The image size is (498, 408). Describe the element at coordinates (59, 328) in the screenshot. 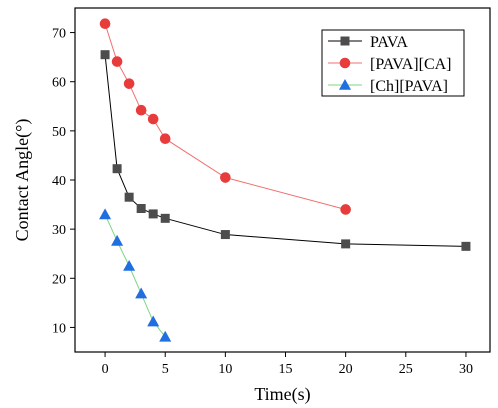

I see `y-tick-label: 10` at that location.